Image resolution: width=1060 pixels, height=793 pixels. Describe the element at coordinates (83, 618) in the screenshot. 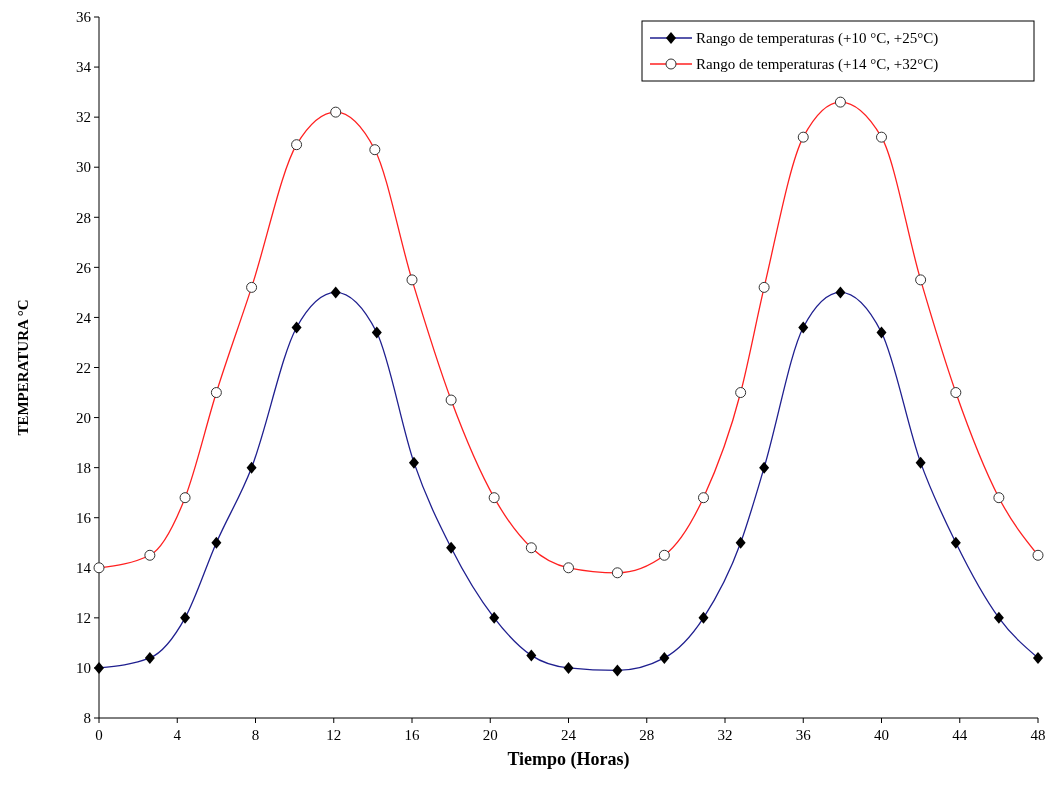

I see `y-tick-label: 12` at that location.